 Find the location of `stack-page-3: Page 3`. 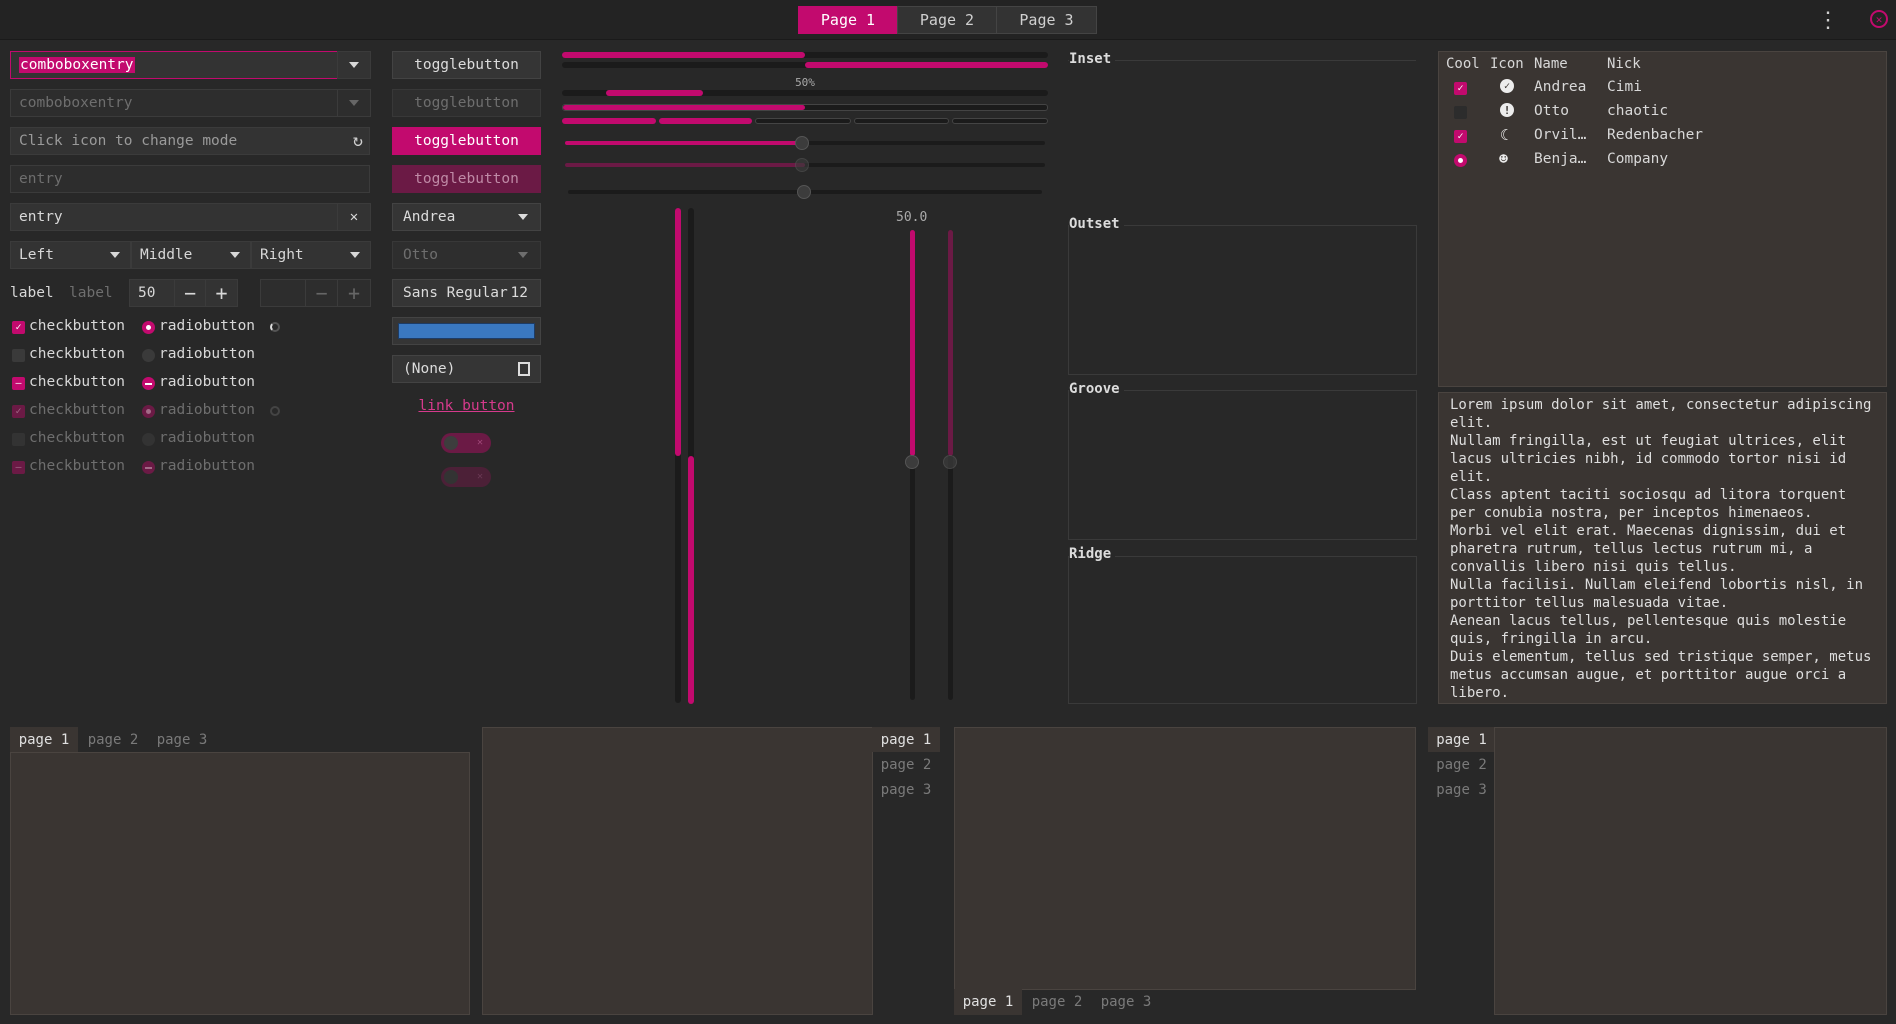

stack-page-3: Page 3 is located at coordinates (1046, 20).